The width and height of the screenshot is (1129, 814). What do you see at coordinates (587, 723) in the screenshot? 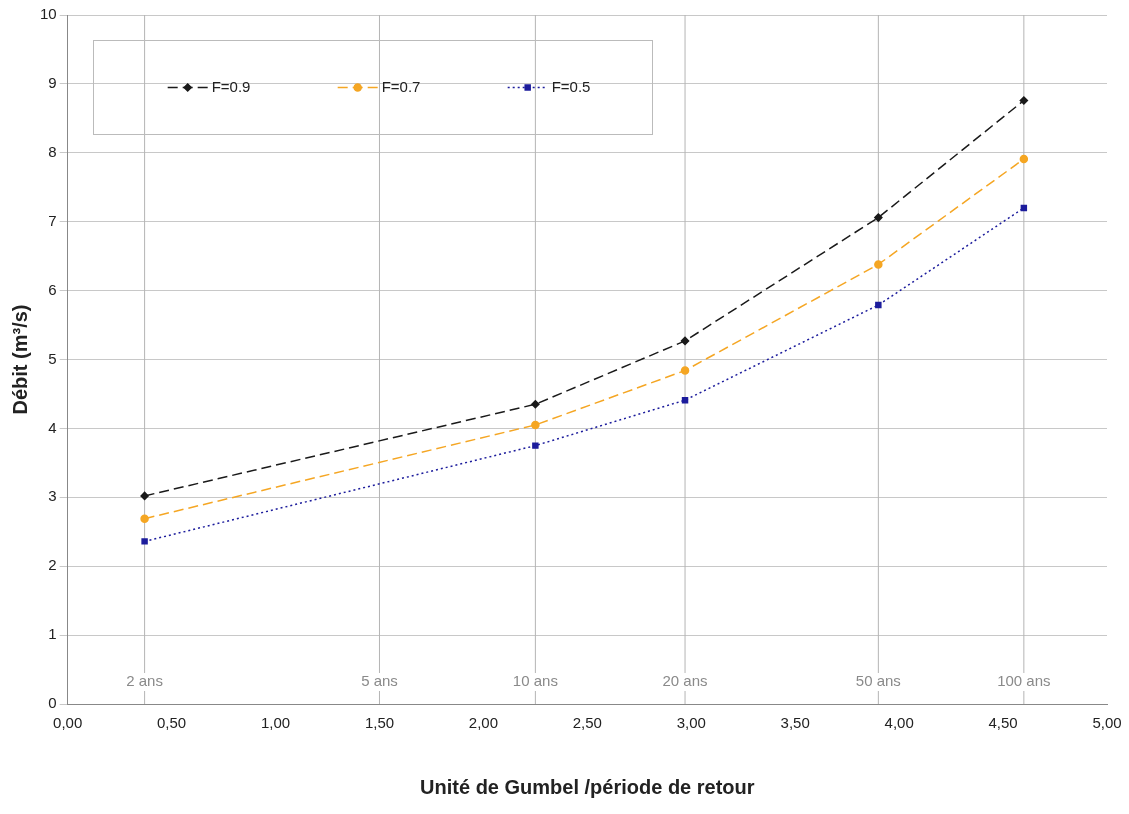
I see `x-tick-label: 2,50` at bounding box center [587, 723].